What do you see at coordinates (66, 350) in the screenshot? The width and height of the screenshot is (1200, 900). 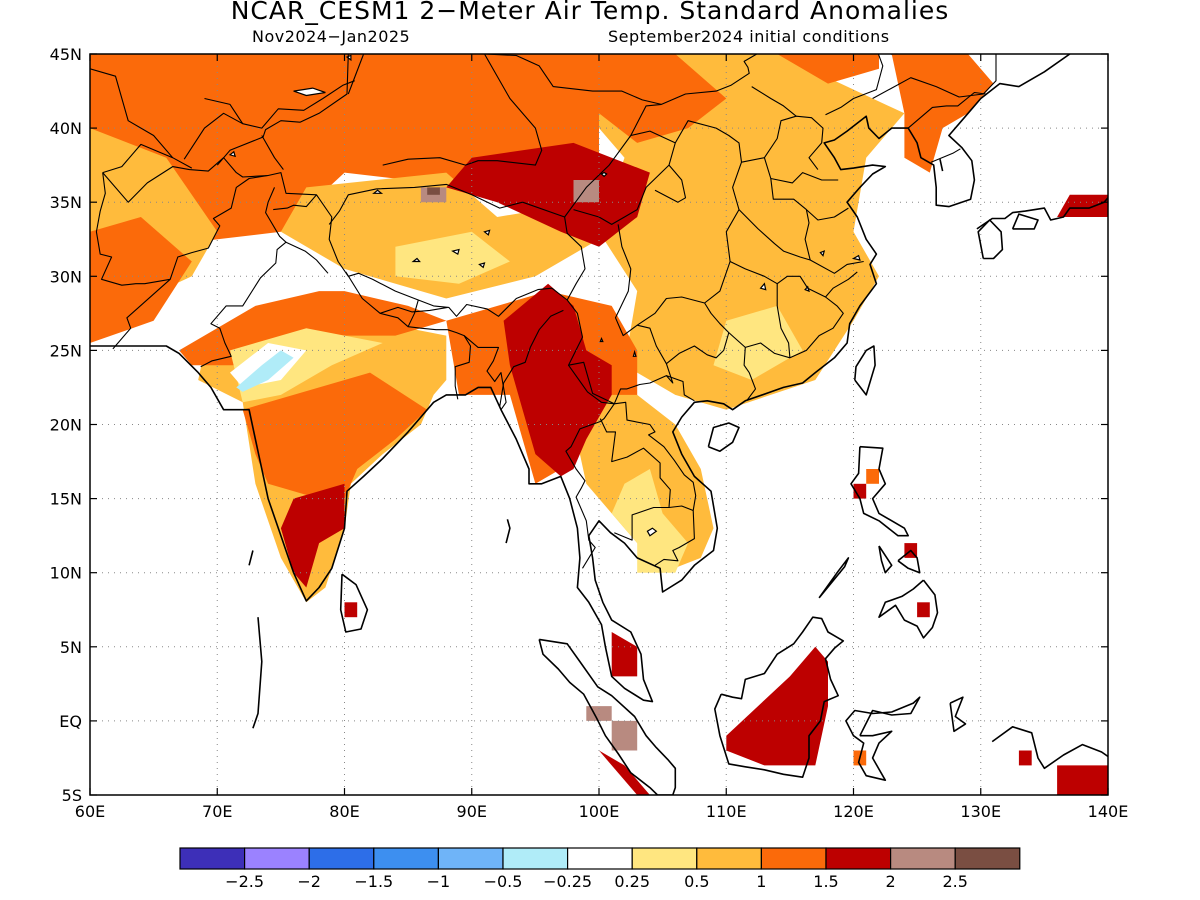 I see `latitude-label: 25N` at bounding box center [66, 350].